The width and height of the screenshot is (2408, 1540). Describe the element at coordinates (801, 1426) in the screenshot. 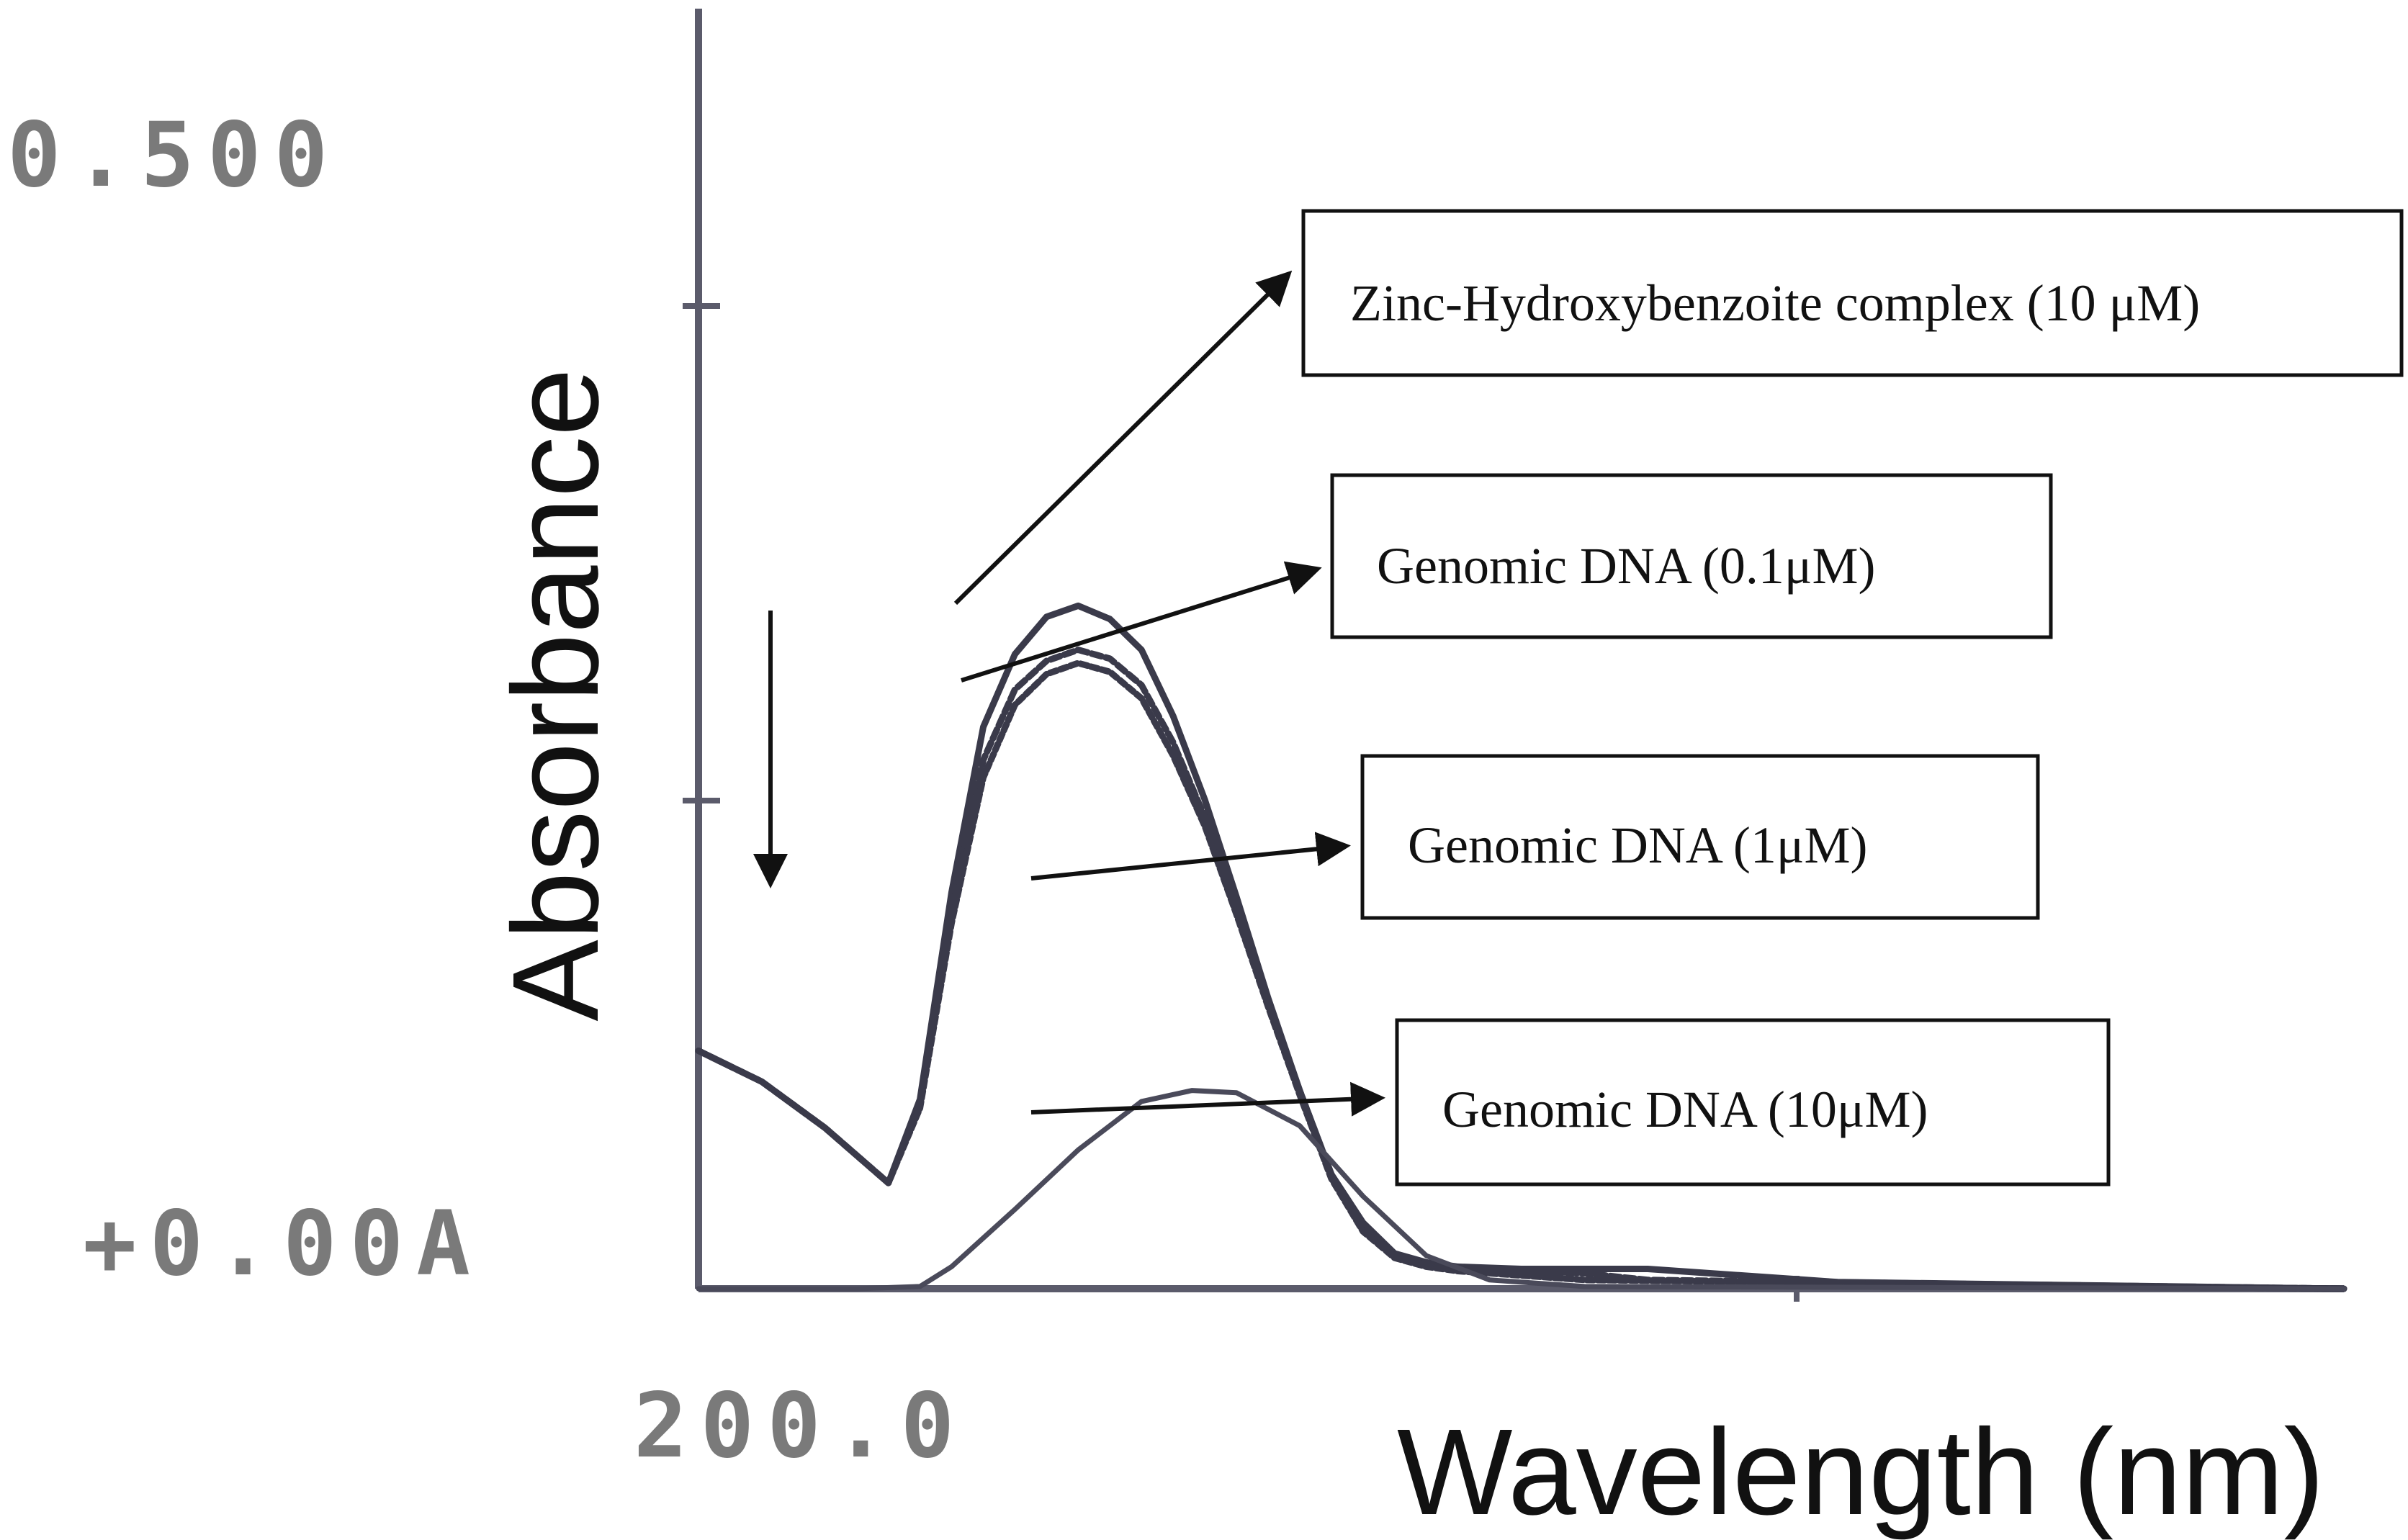

I see `x-tick-label-left: 200.0` at that location.